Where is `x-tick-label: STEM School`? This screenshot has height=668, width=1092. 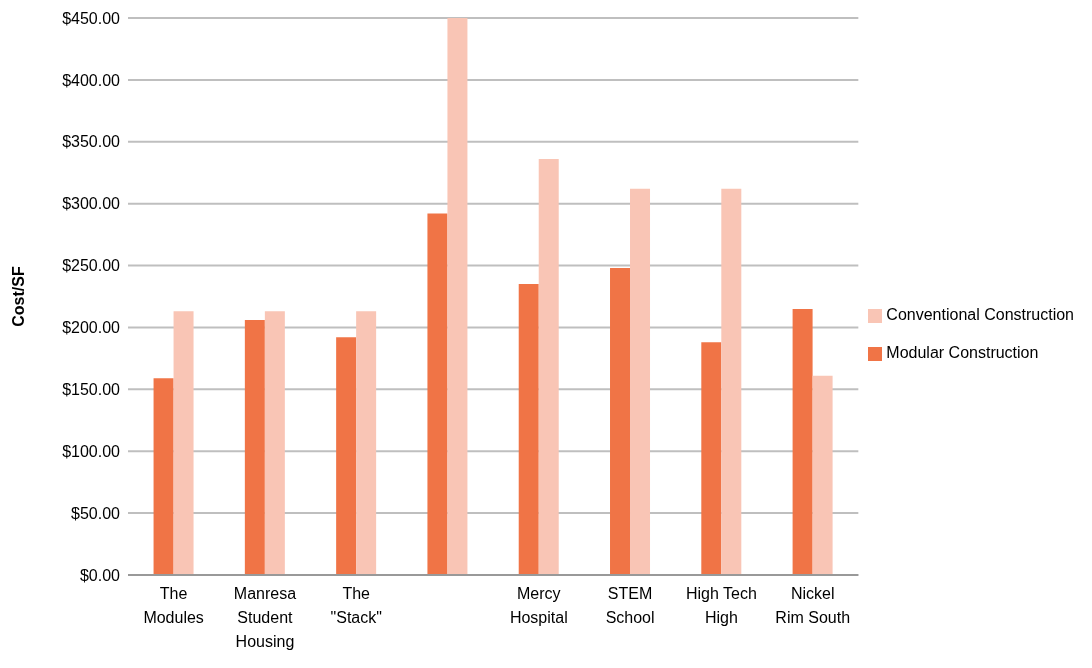
x-tick-label: STEM School is located at coordinates (630, 605).